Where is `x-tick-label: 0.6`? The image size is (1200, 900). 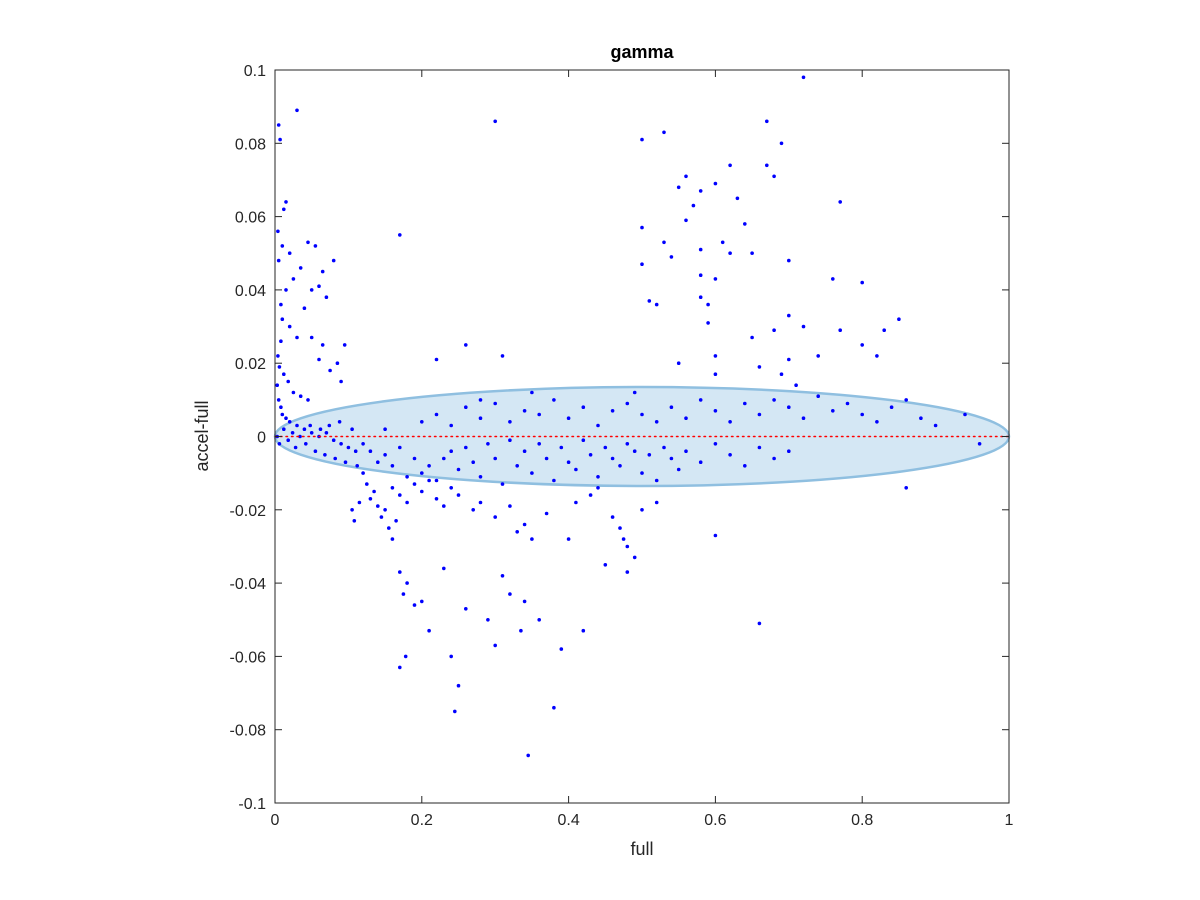 x-tick-label: 0.6 is located at coordinates (715, 820).